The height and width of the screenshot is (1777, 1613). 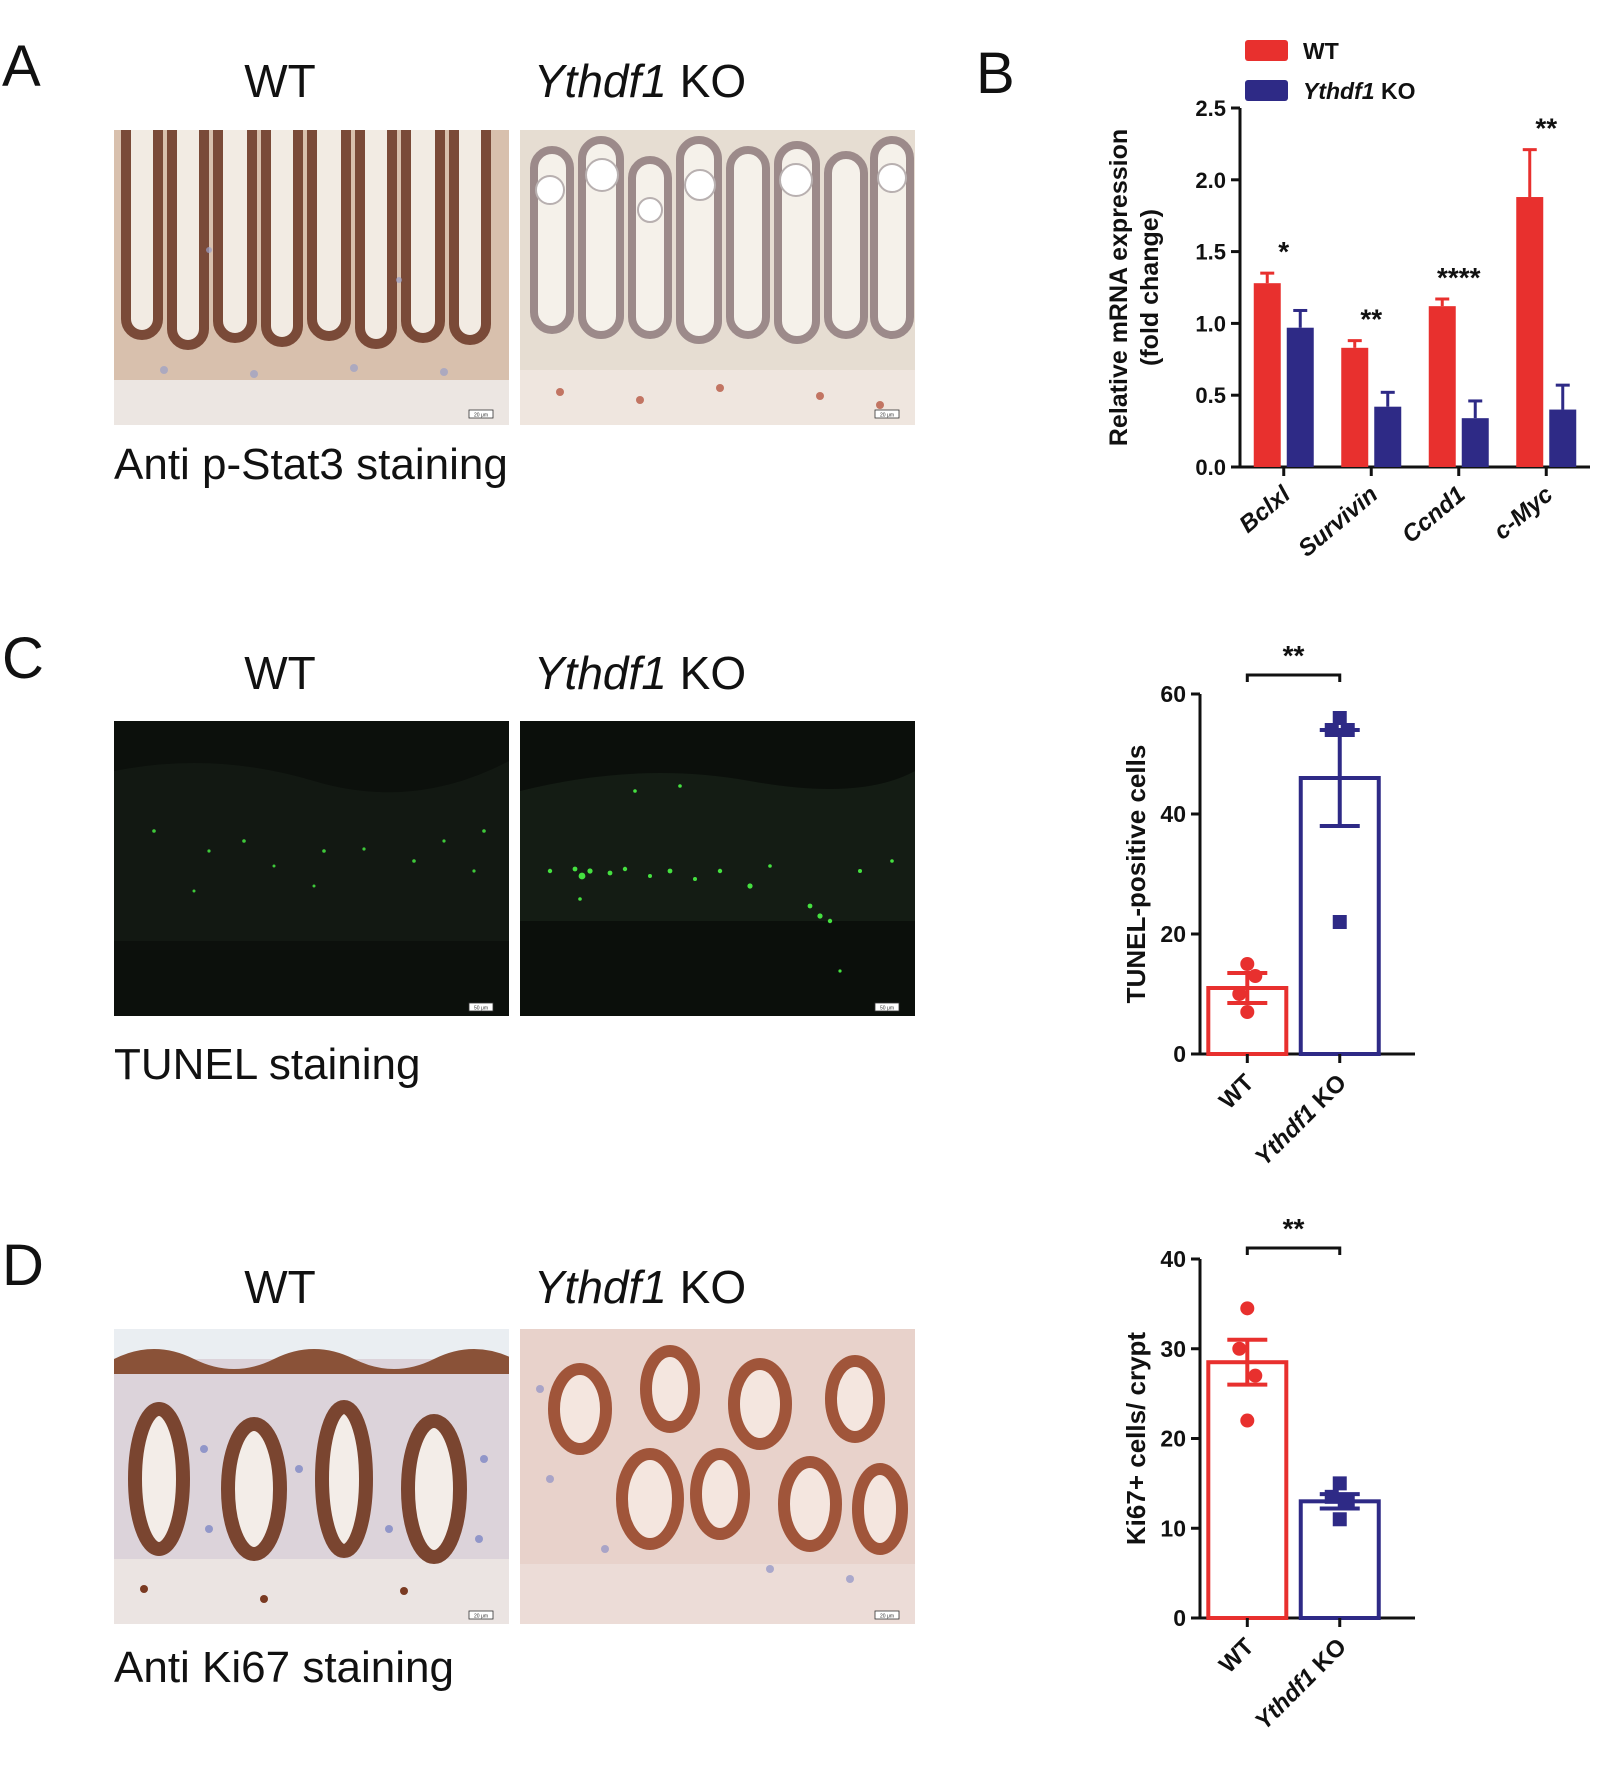 What do you see at coordinates (600, 673) in the screenshot?
I see `ko-gene-name-c: Ythdf1` at bounding box center [600, 673].